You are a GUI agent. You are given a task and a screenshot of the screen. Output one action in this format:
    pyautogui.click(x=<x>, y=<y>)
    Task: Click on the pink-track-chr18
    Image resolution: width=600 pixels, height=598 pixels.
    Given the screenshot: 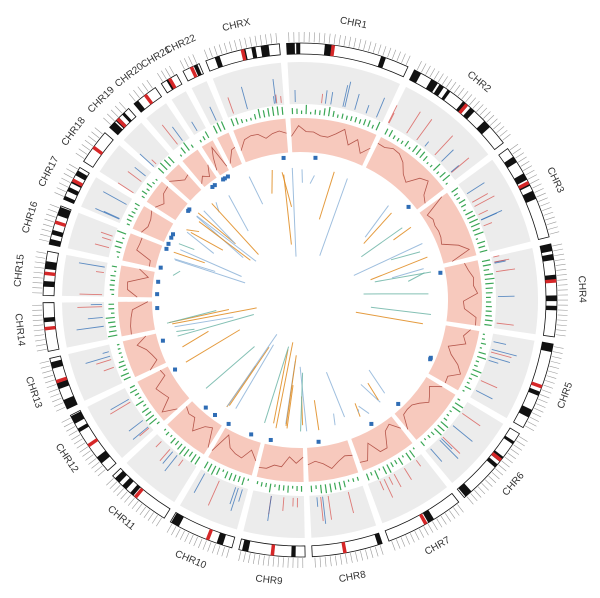 What is the action you would take?
    pyautogui.click(x=167, y=201)
    